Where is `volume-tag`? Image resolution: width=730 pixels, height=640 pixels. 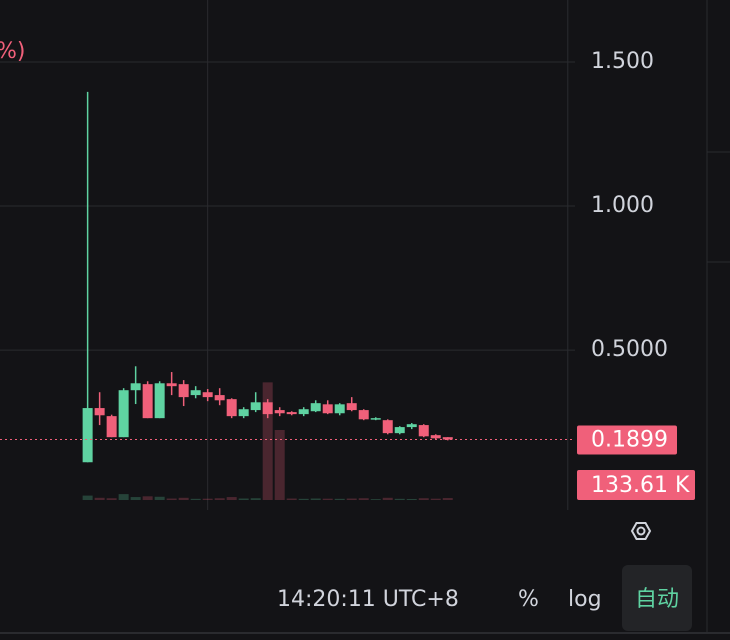 volume-tag is located at coordinates (636, 485).